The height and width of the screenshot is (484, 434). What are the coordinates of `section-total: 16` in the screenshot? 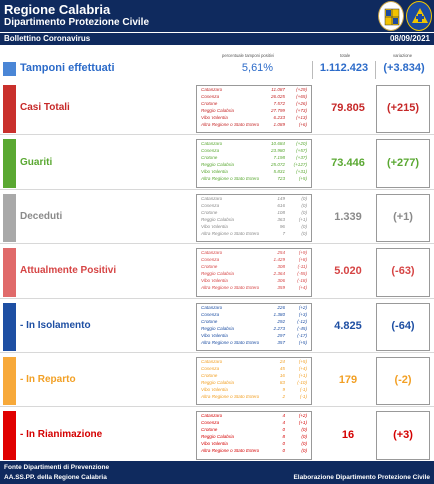 It's located at (348, 434).